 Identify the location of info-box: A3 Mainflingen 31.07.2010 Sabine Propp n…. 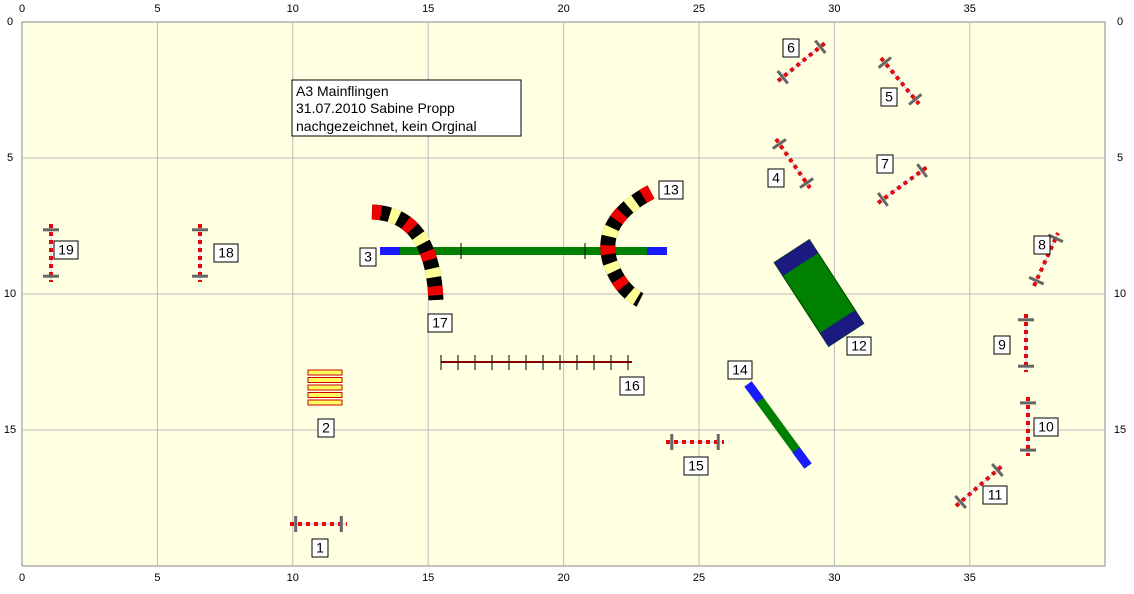
(406, 108).